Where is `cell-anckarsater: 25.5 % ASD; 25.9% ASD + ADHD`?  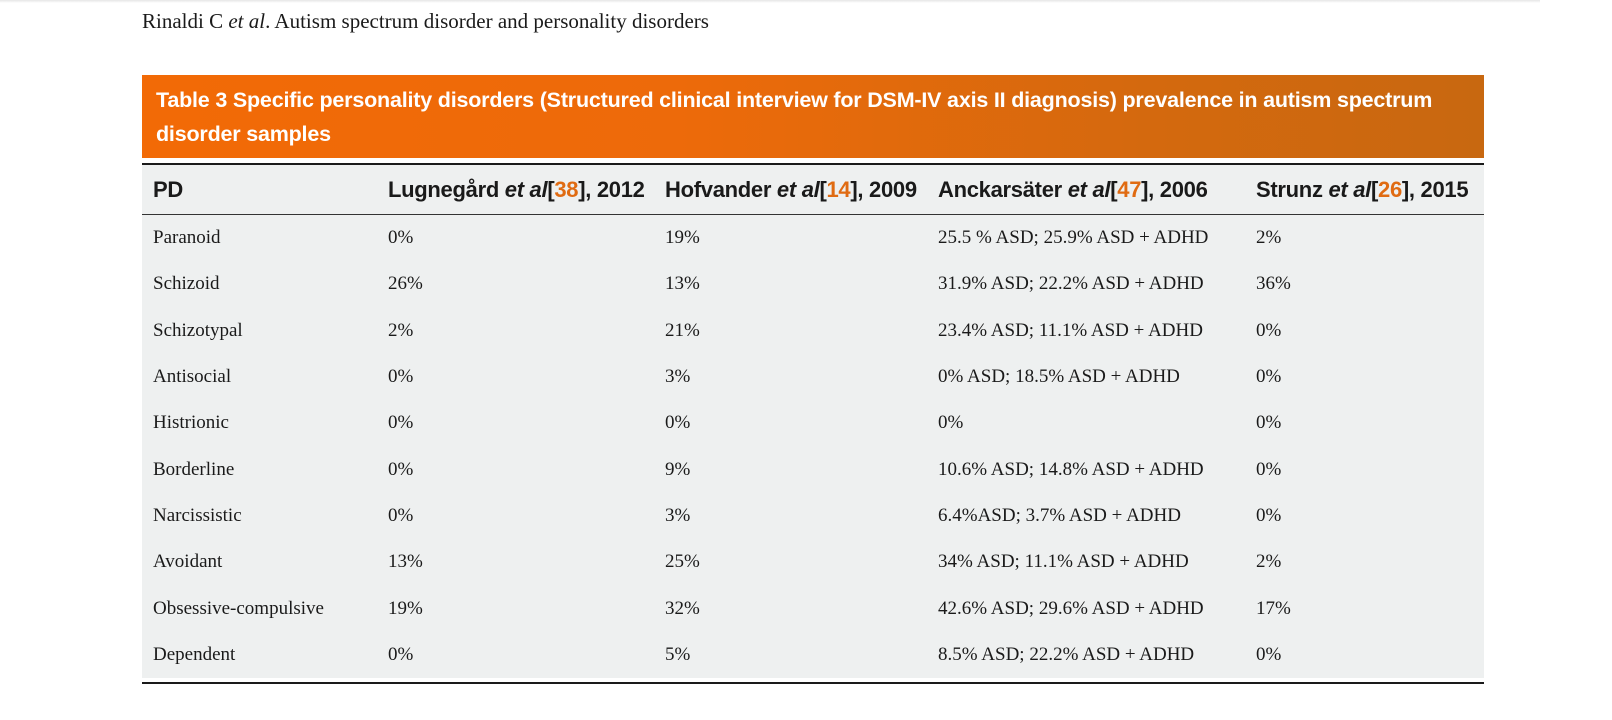
cell-anckarsater: 25.5 % ASD; 25.9% ASD + ADHD is located at coordinates (1073, 238).